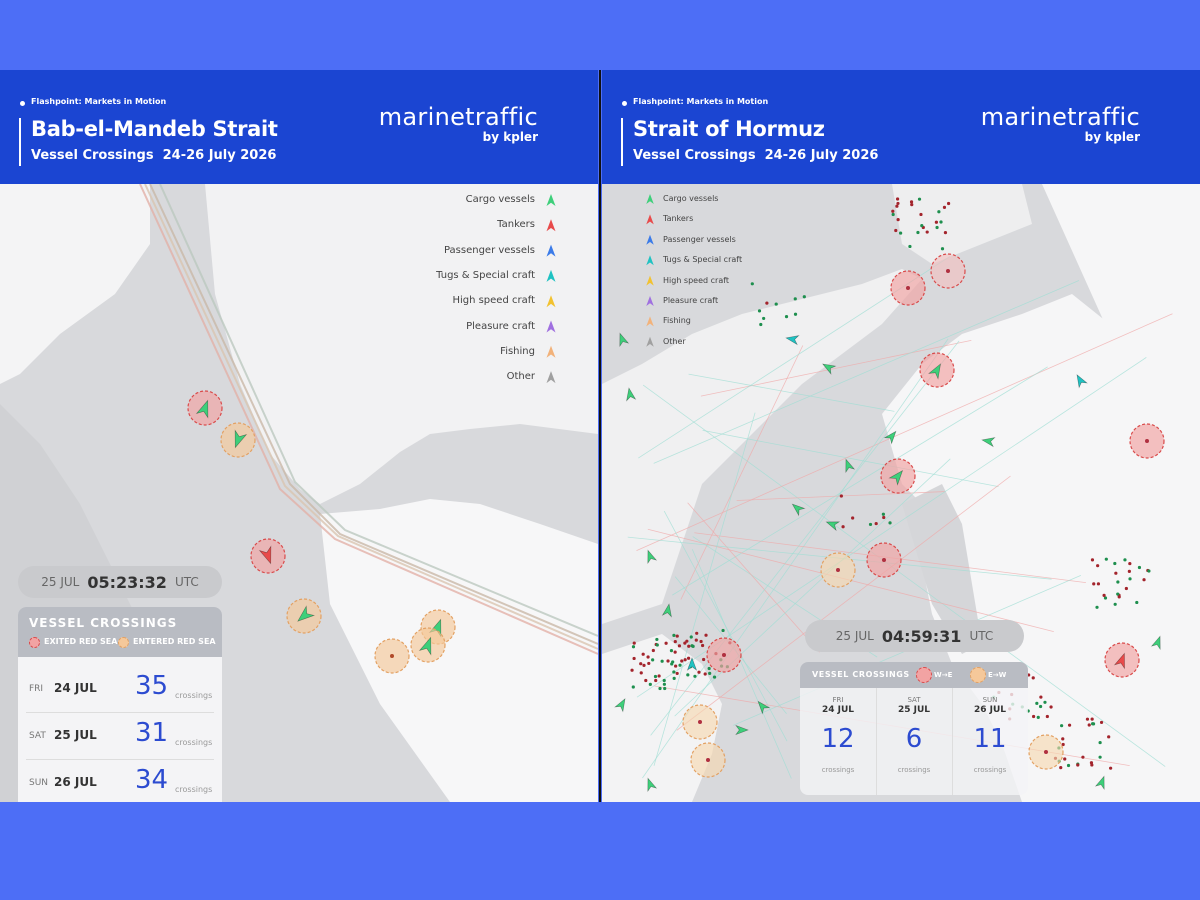  Describe the element at coordinates (838, 741) in the screenshot. I see `day-column: FRI 24 JUL 12 crossings` at that location.